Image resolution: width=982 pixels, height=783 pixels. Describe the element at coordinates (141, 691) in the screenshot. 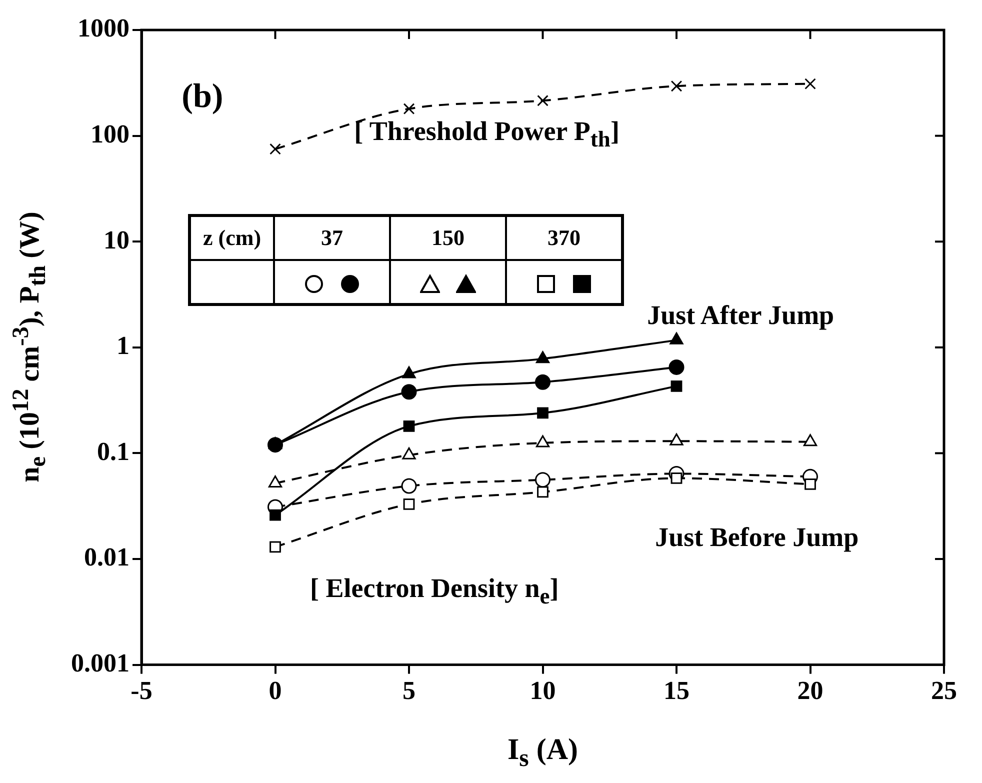

I see `x-tick-label: -5` at that location.